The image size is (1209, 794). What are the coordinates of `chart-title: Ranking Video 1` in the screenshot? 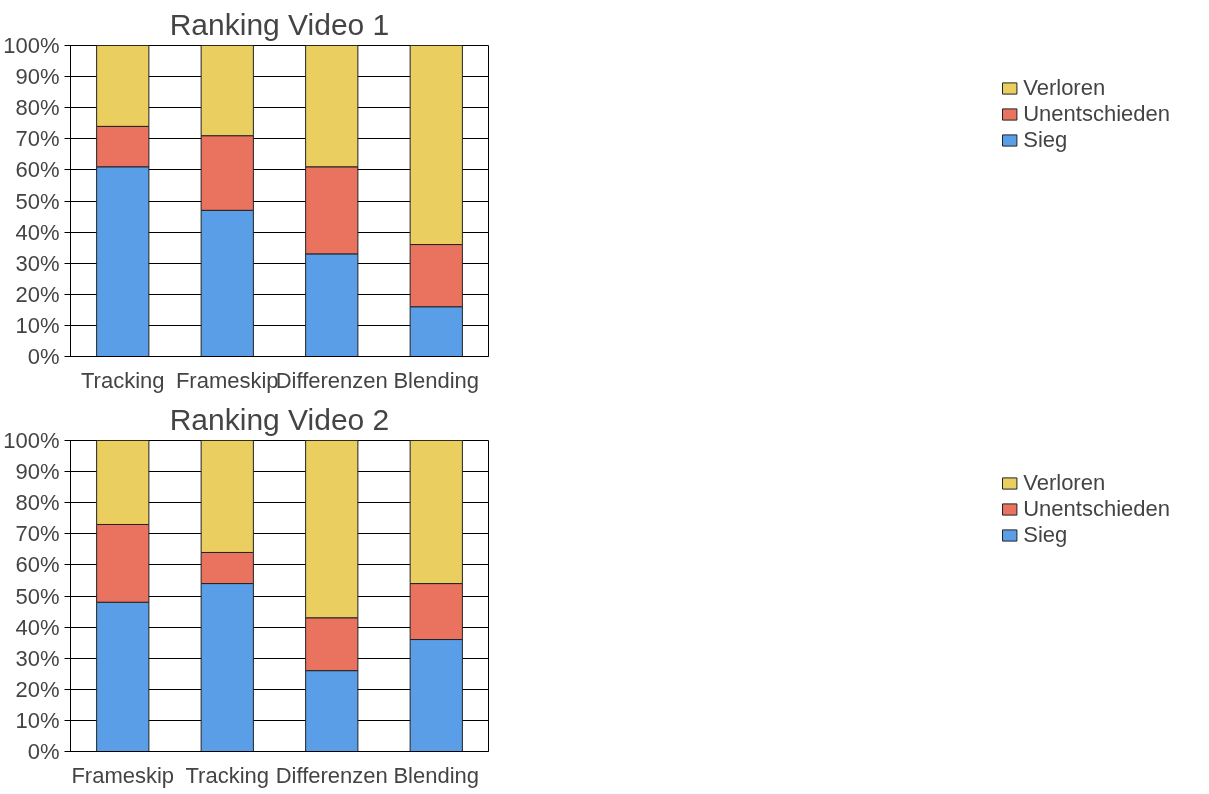 It's located at (279, 24).